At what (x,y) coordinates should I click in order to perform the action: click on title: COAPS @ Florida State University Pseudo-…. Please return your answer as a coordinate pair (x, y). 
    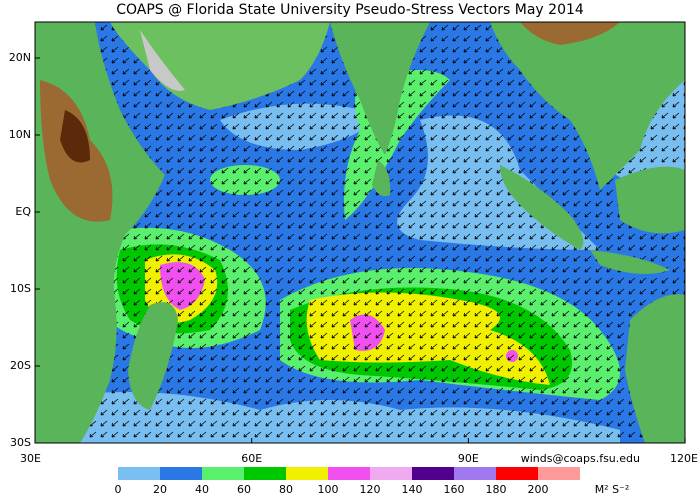
    Looking at the image, I should click on (350, 10).